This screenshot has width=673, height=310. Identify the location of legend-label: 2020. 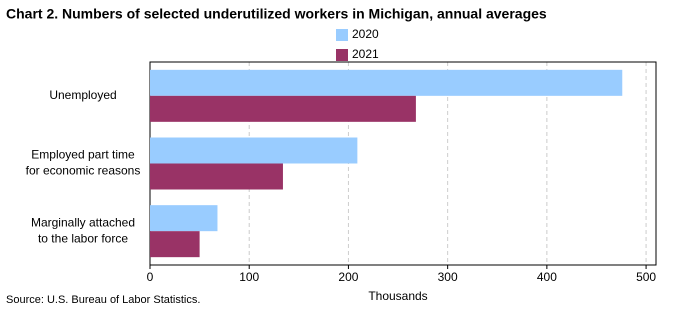
(365, 34).